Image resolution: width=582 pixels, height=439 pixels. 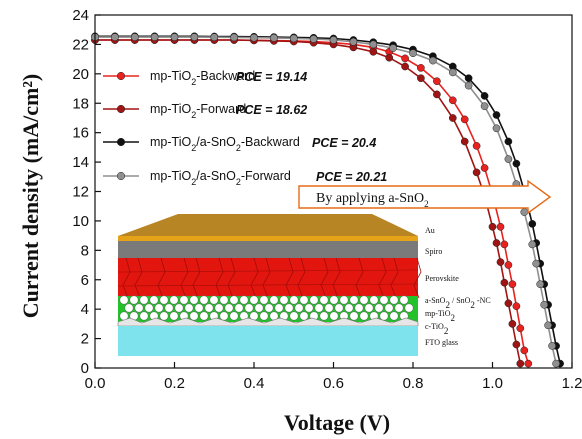 I want to click on y-tick-label: 16, so click(x=80, y=133).